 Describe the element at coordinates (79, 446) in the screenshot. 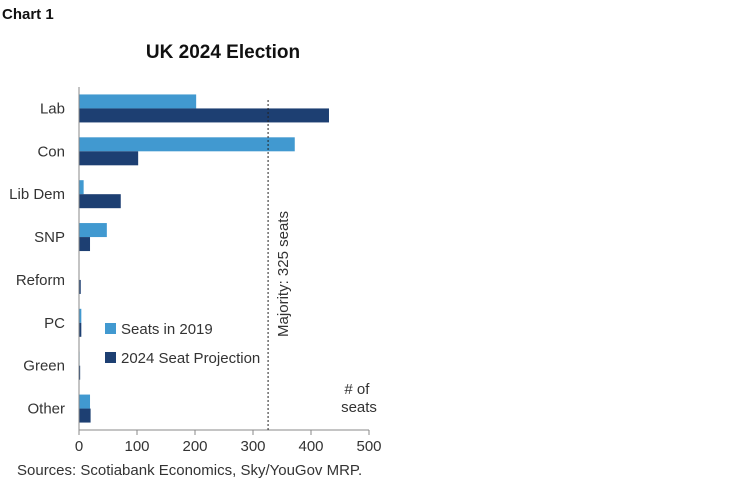

I see `x-tick-label: 0` at that location.